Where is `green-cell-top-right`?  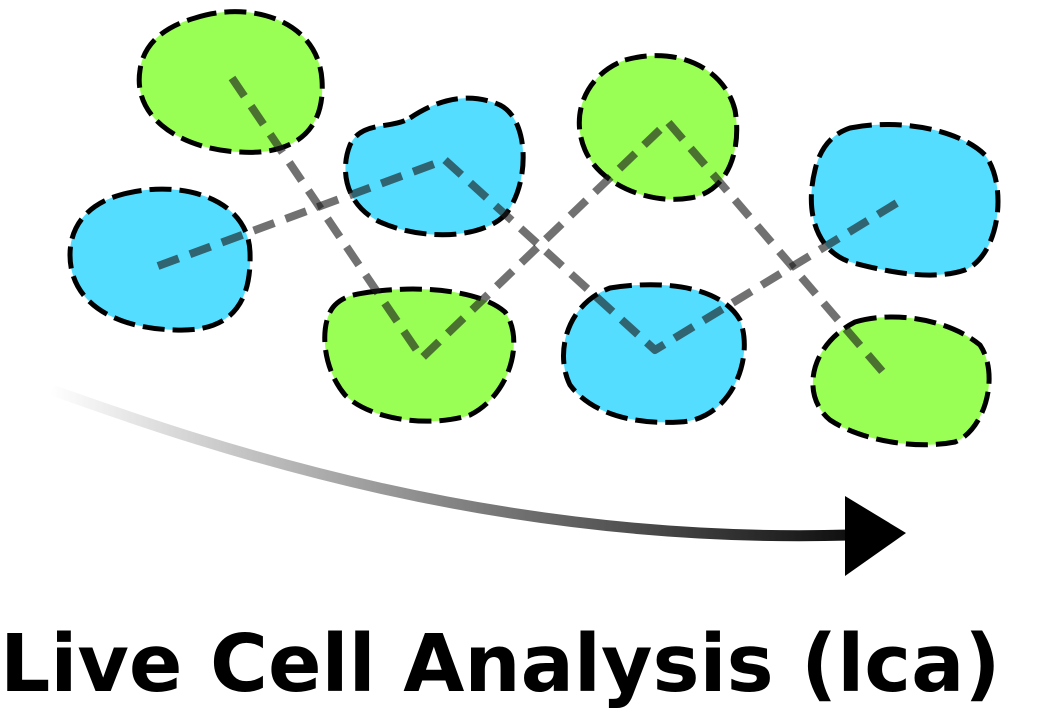
green-cell-top-right is located at coordinates (658, 127).